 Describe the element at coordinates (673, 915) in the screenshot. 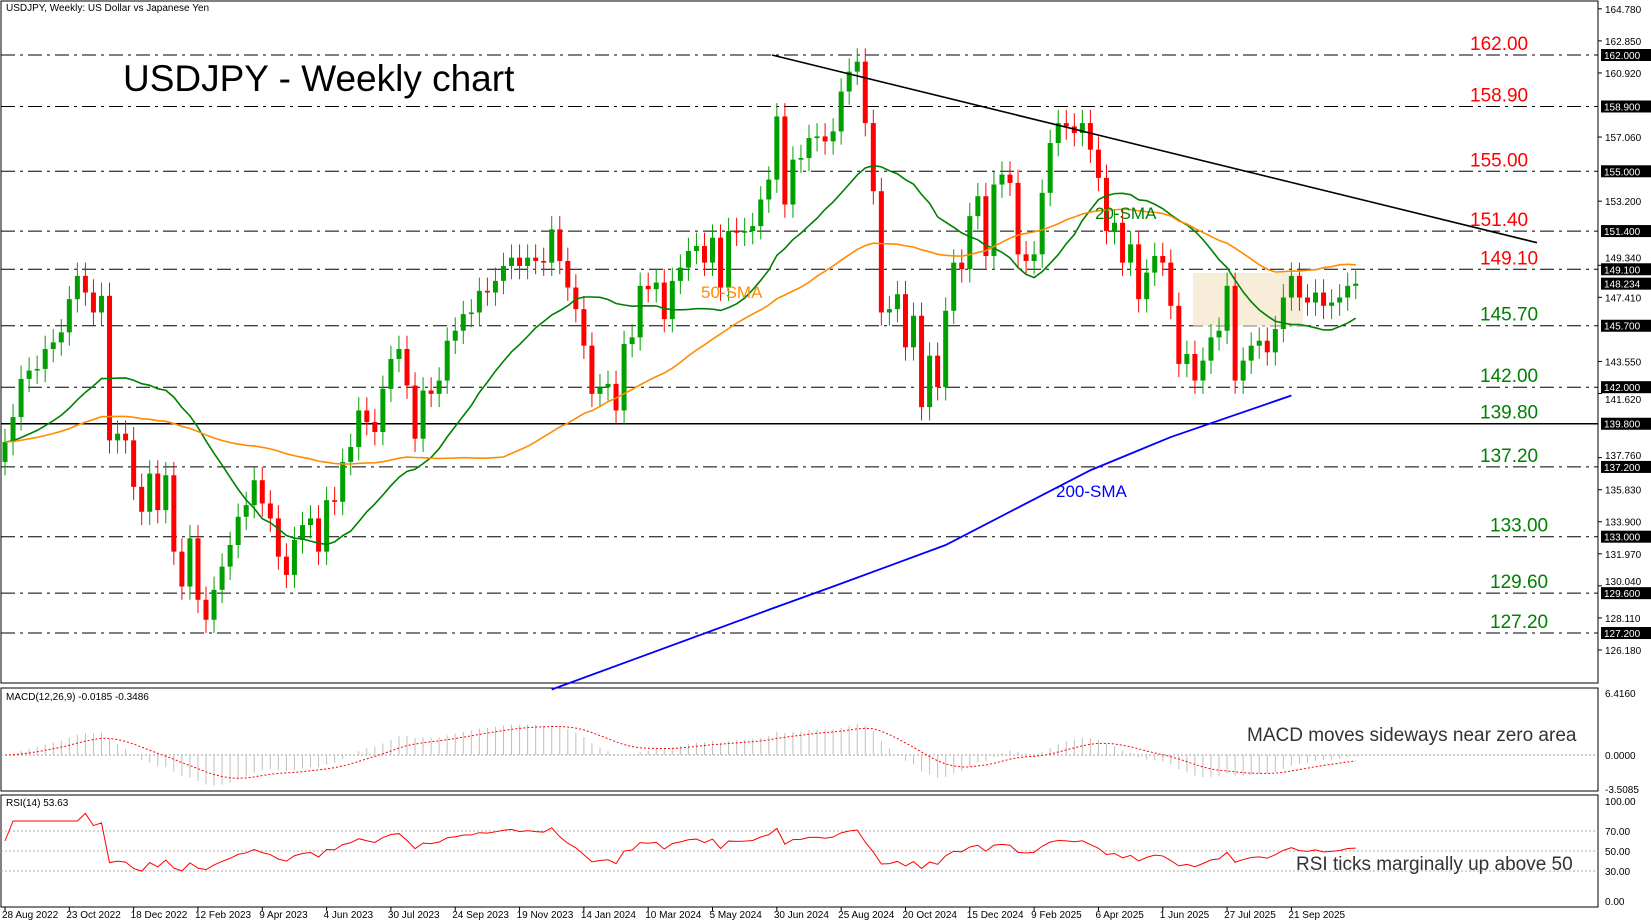

I see `x-tick-label: 10 Mar 2024` at that location.